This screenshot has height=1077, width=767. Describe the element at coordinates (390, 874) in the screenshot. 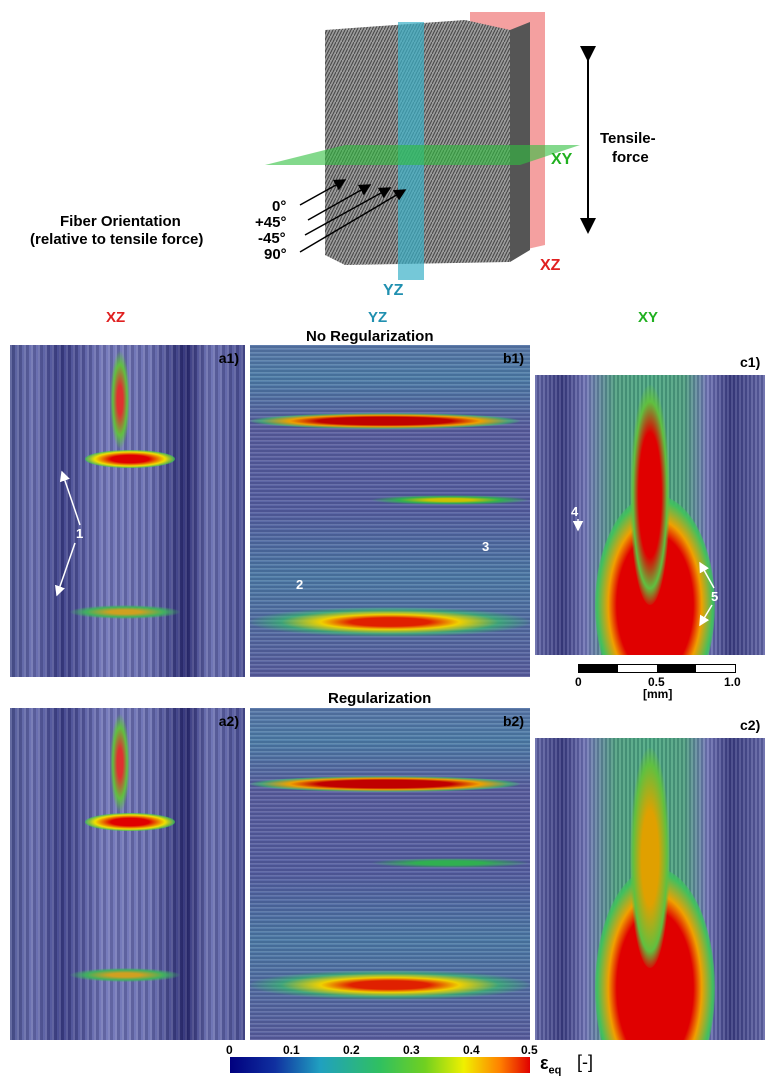

I see `image-panel: b2)` at that location.